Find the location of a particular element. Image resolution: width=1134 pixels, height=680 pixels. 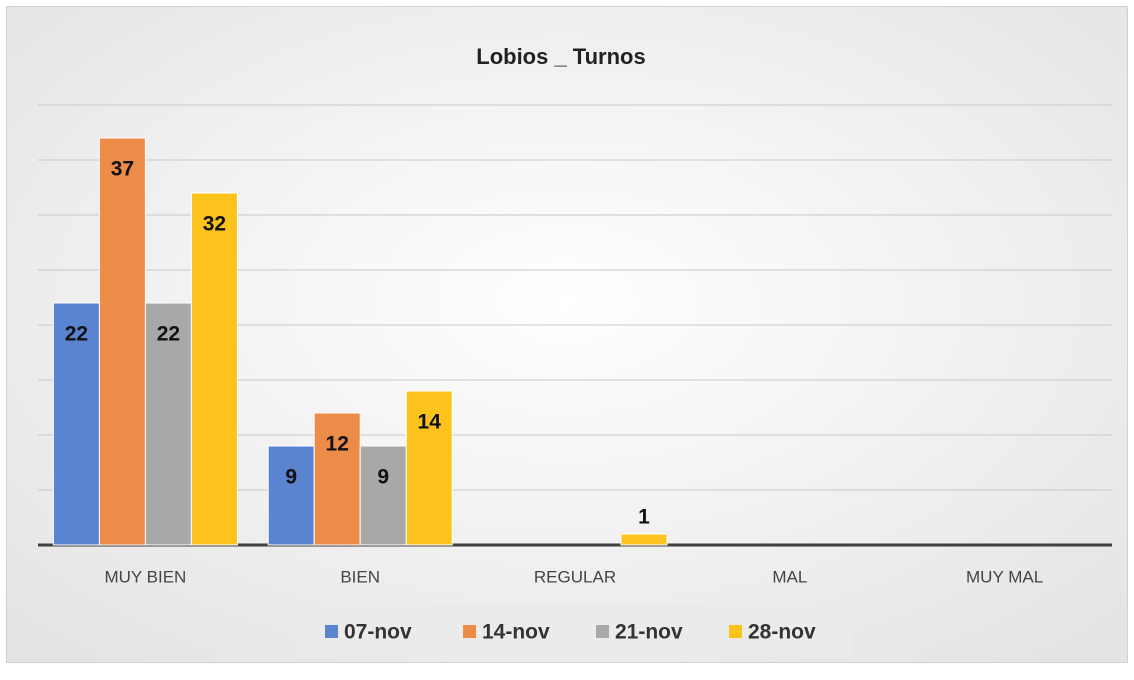

x-tick-label: MAL is located at coordinates (789, 576).